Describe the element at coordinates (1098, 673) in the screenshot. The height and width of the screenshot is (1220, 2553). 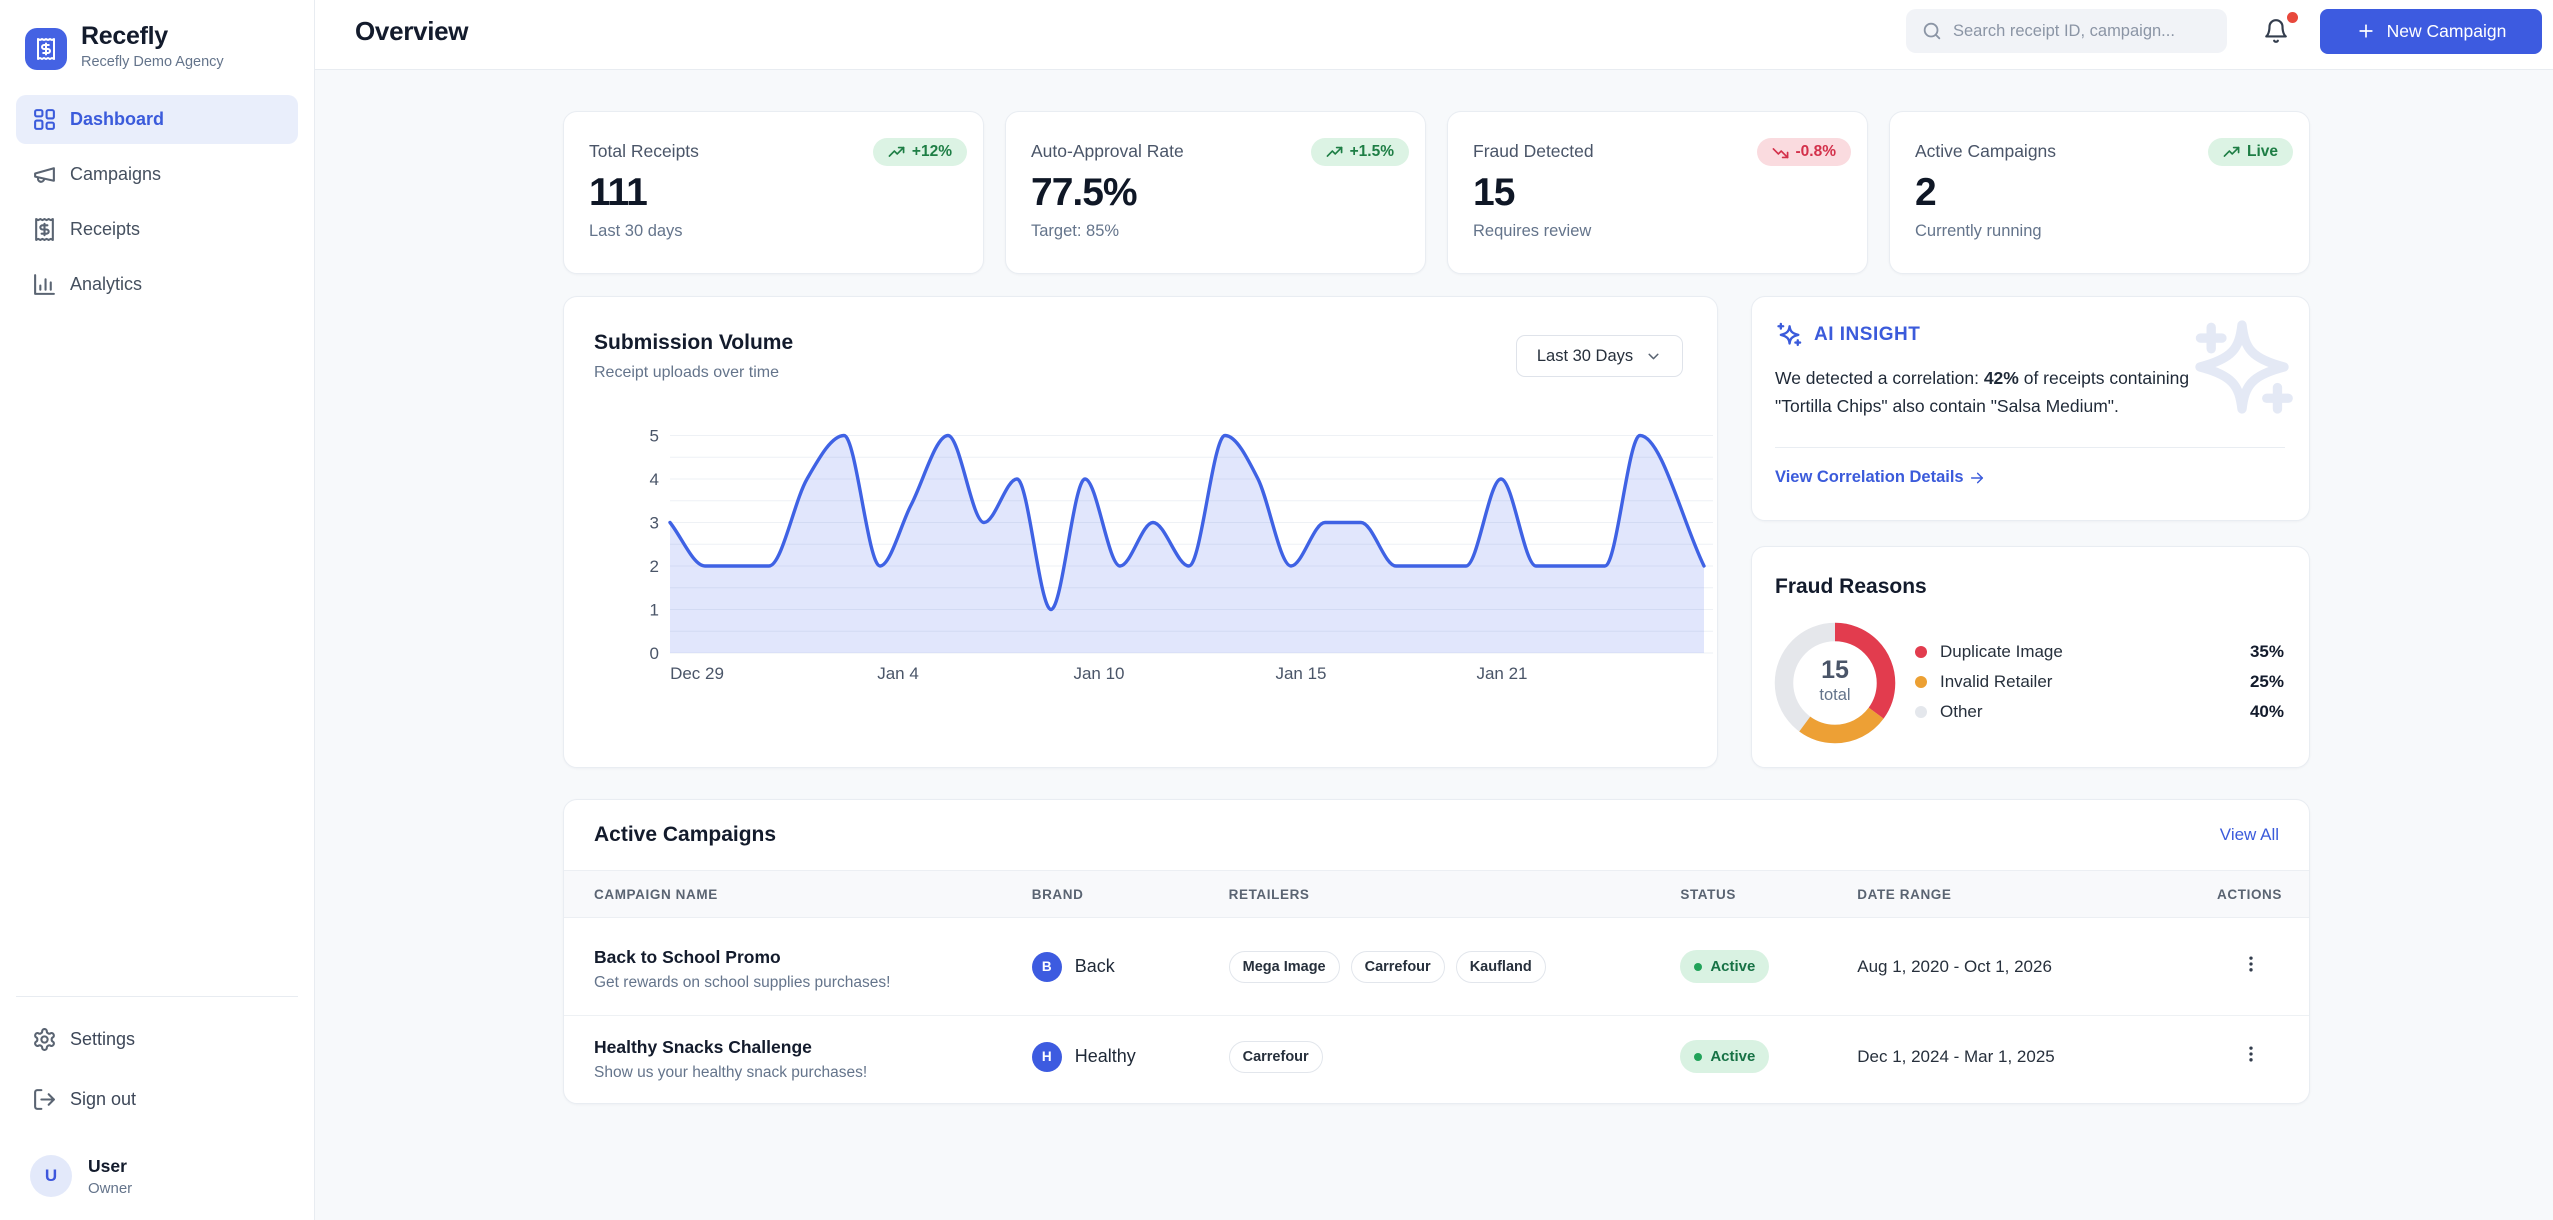
I see `svg-text: Jan 10` at that location.